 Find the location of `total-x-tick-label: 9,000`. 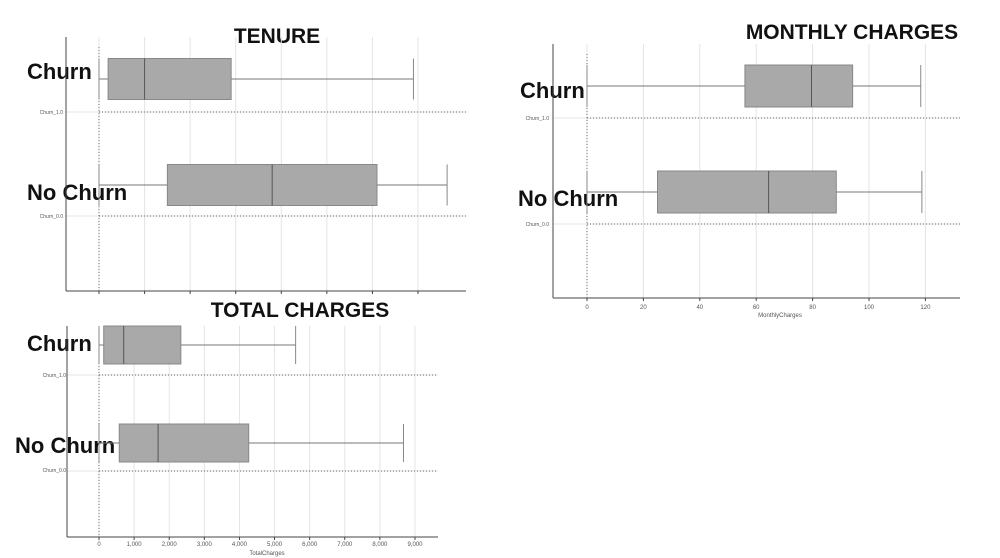

total-x-tick-label: 9,000 is located at coordinates (415, 545).